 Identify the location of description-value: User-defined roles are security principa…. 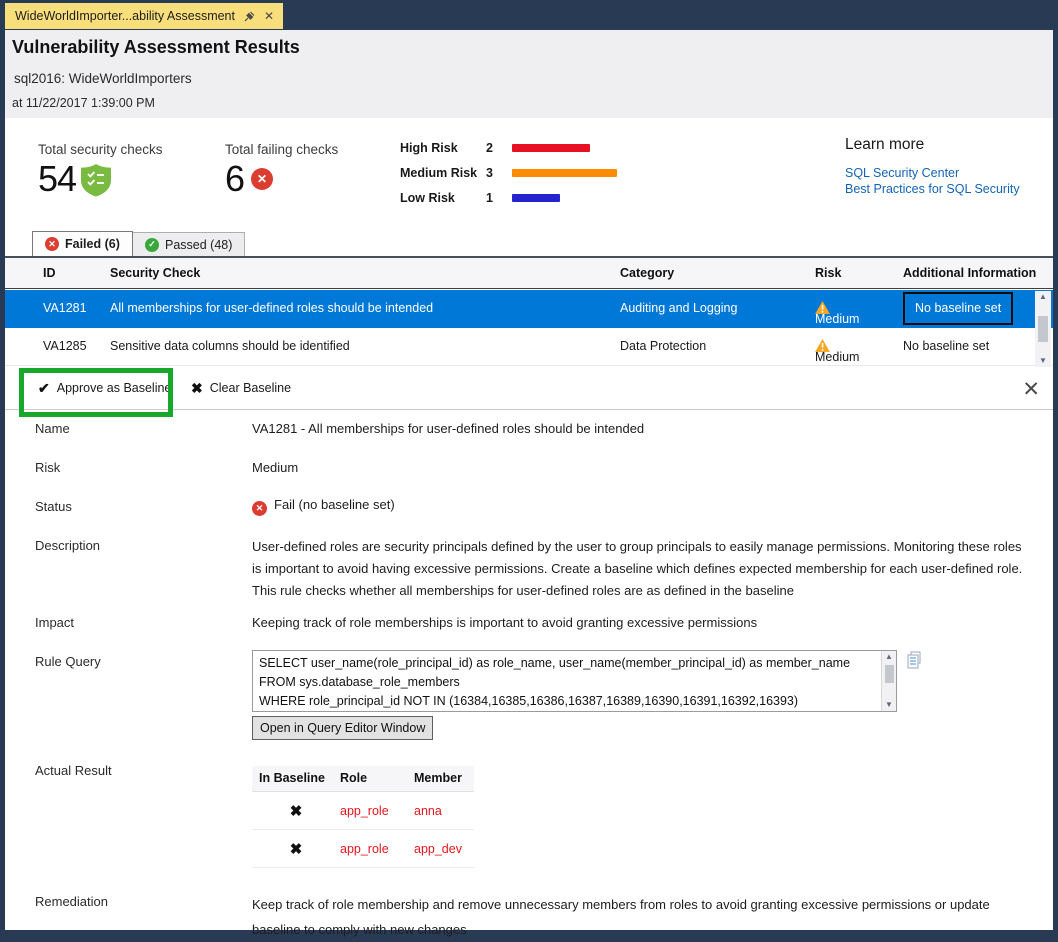
(637, 568).